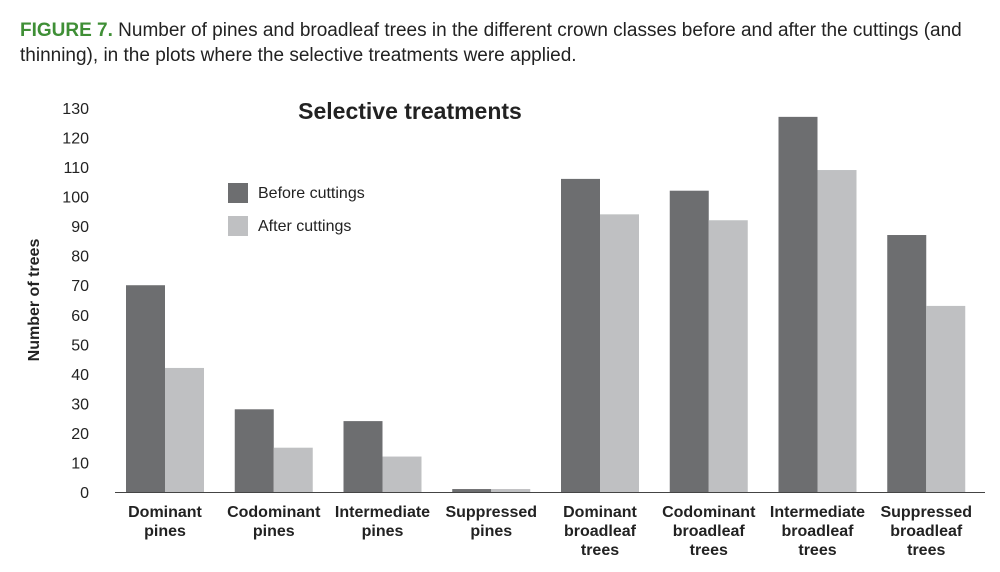 This screenshot has height=572, width=1000. Describe the element at coordinates (491, 522) in the screenshot. I see `x-tick-label: Suppressed pines` at that location.